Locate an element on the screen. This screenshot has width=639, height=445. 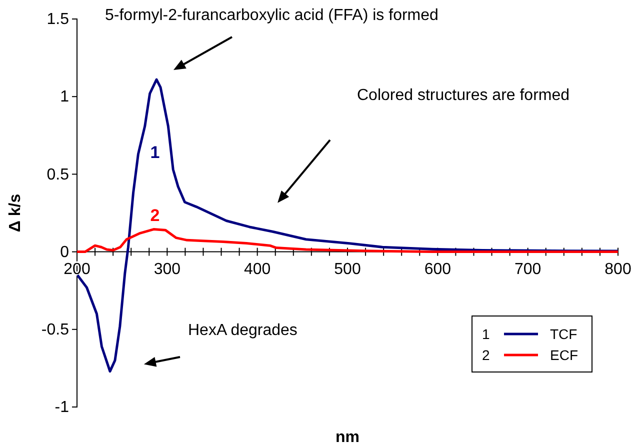
x-tick-label: 700 is located at coordinates (528, 269).